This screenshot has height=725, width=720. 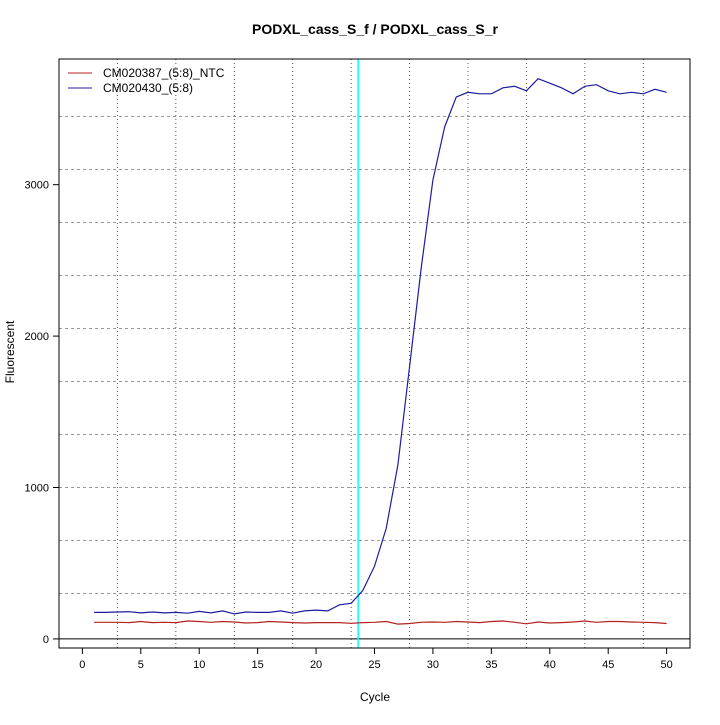 What do you see at coordinates (375, 697) in the screenshot?
I see `x-axis-label: Cycle` at bounding box center [375, 697].